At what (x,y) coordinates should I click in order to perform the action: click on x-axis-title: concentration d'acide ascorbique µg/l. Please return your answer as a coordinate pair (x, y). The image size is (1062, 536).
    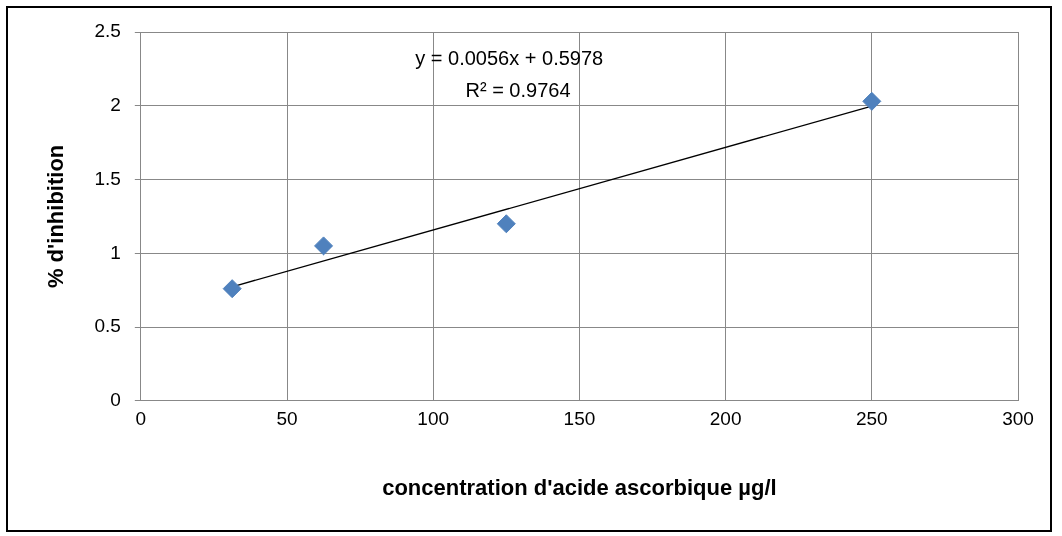
    Looking at the image, I should click on (579, 487).